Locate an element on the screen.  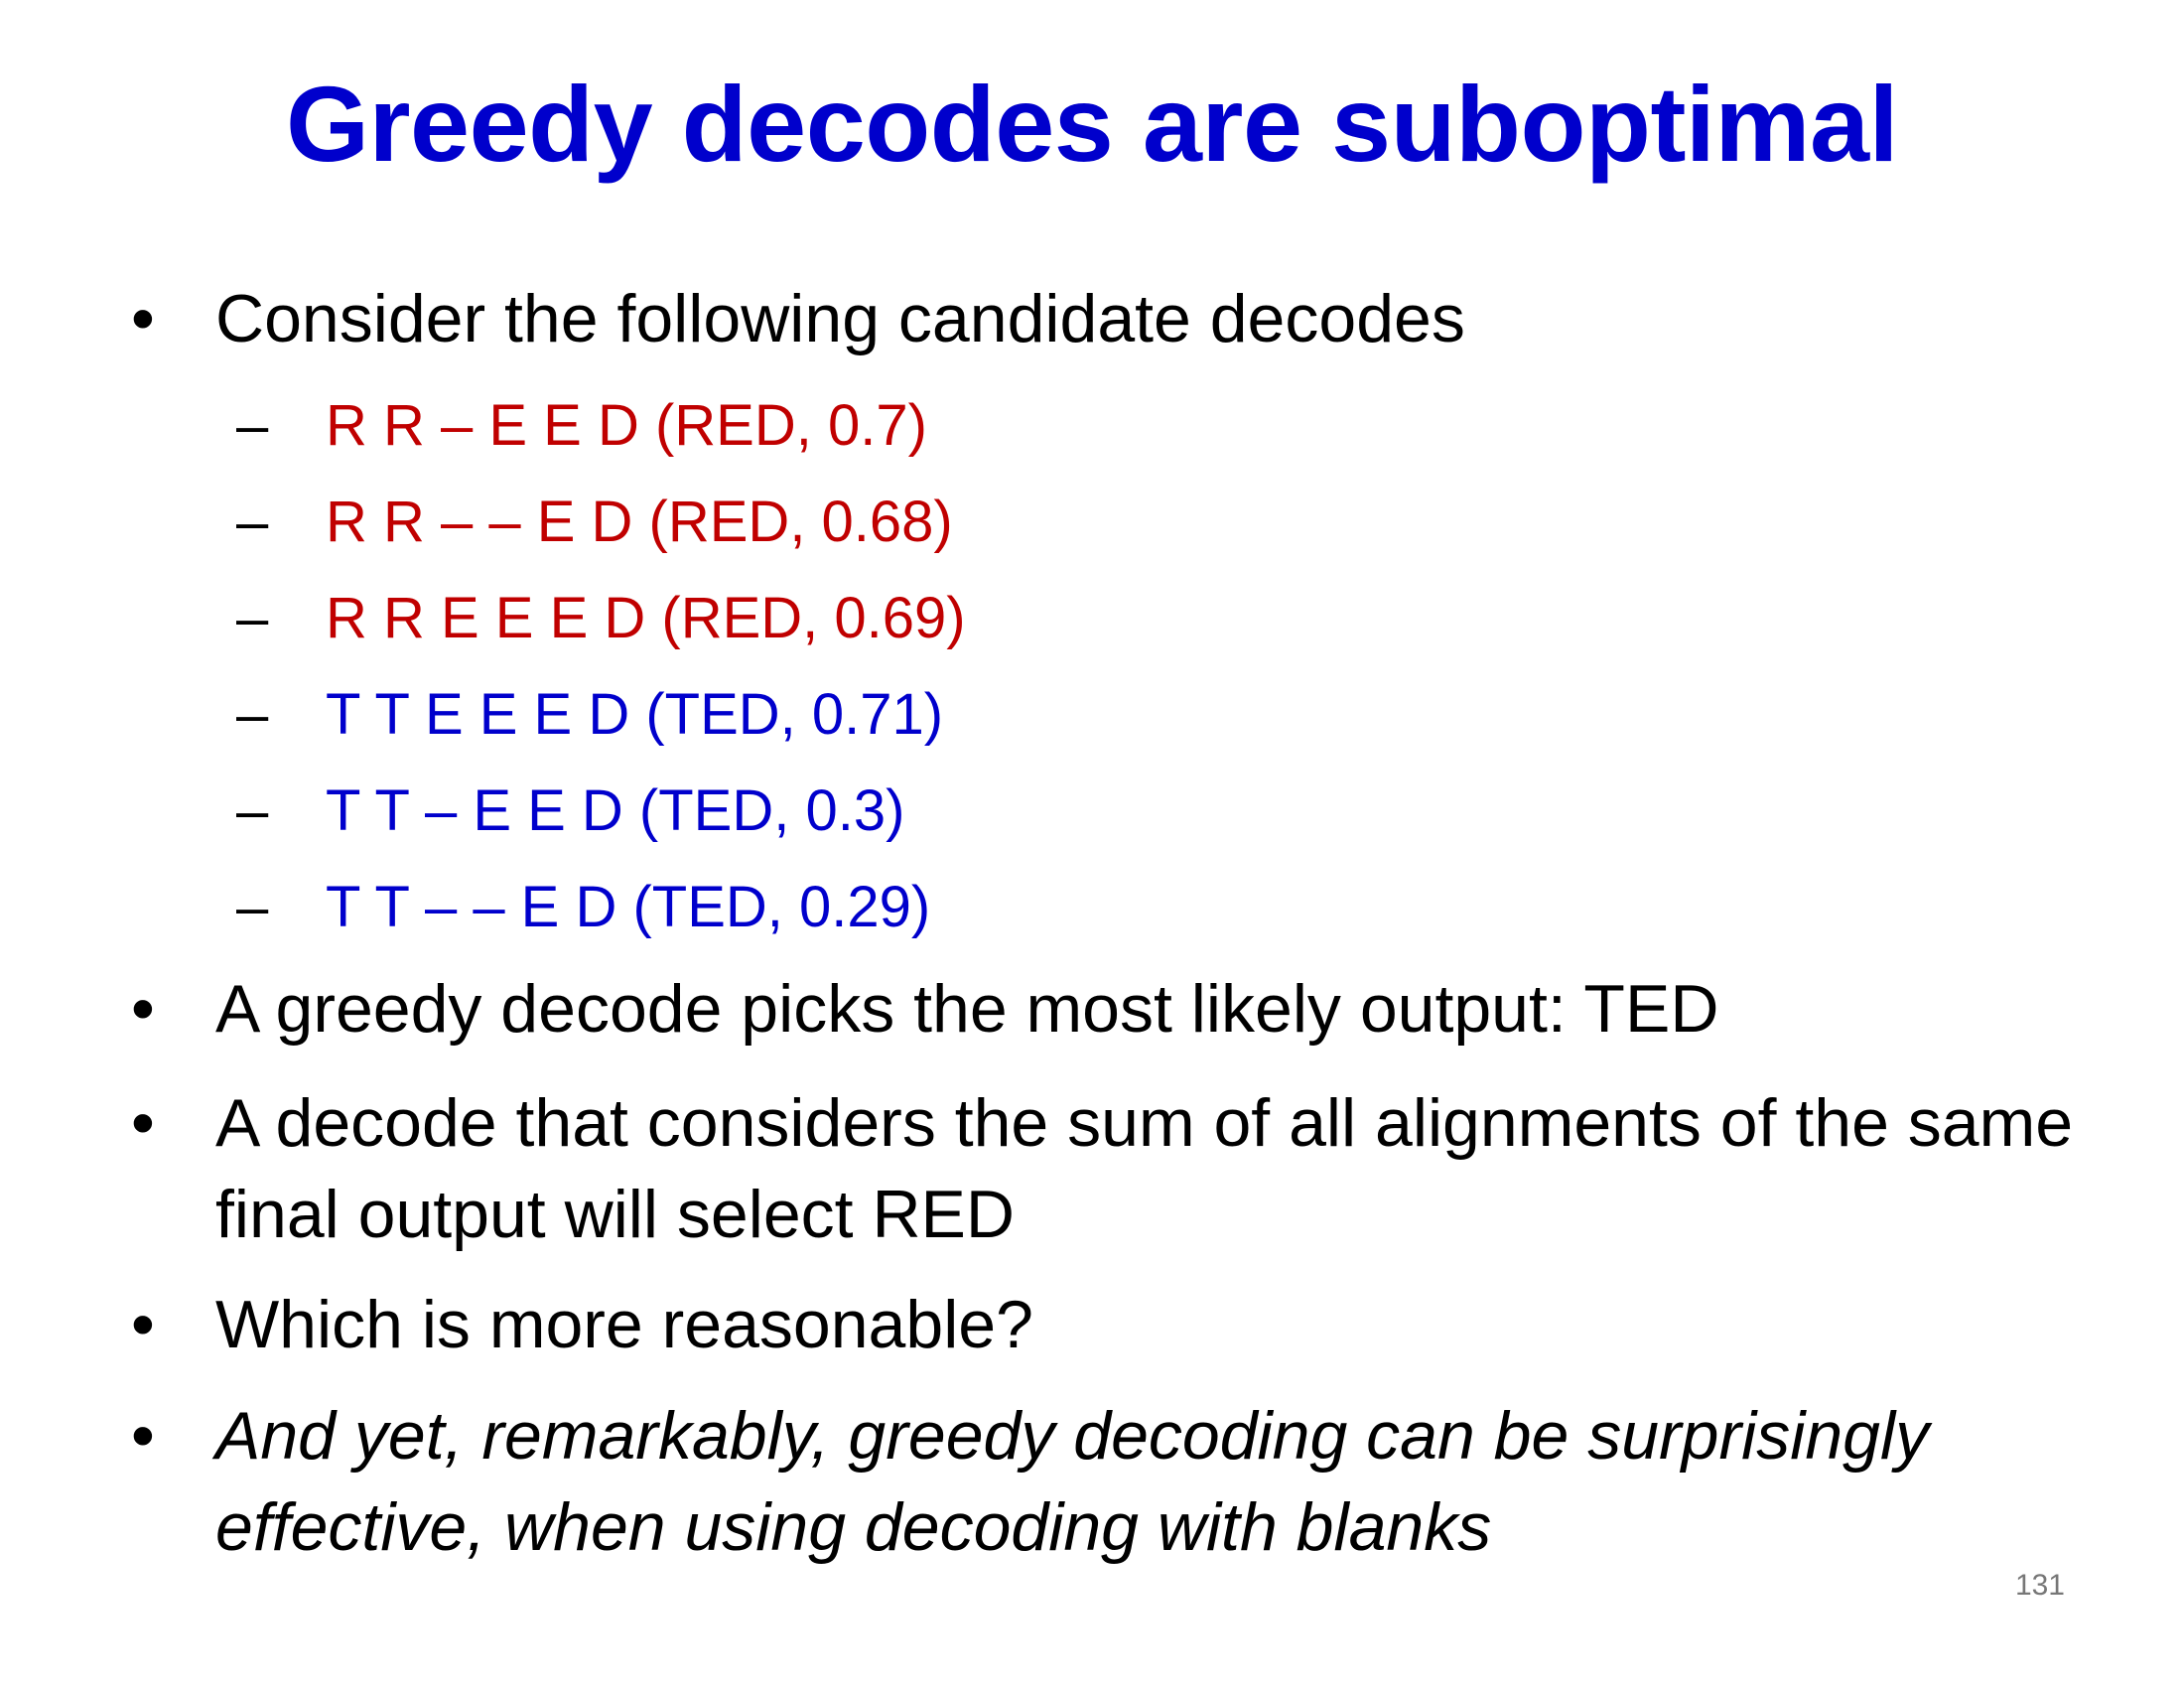
candidate-text: R R – – E D (RED, 0.68) is located at coordinates (639, 522).